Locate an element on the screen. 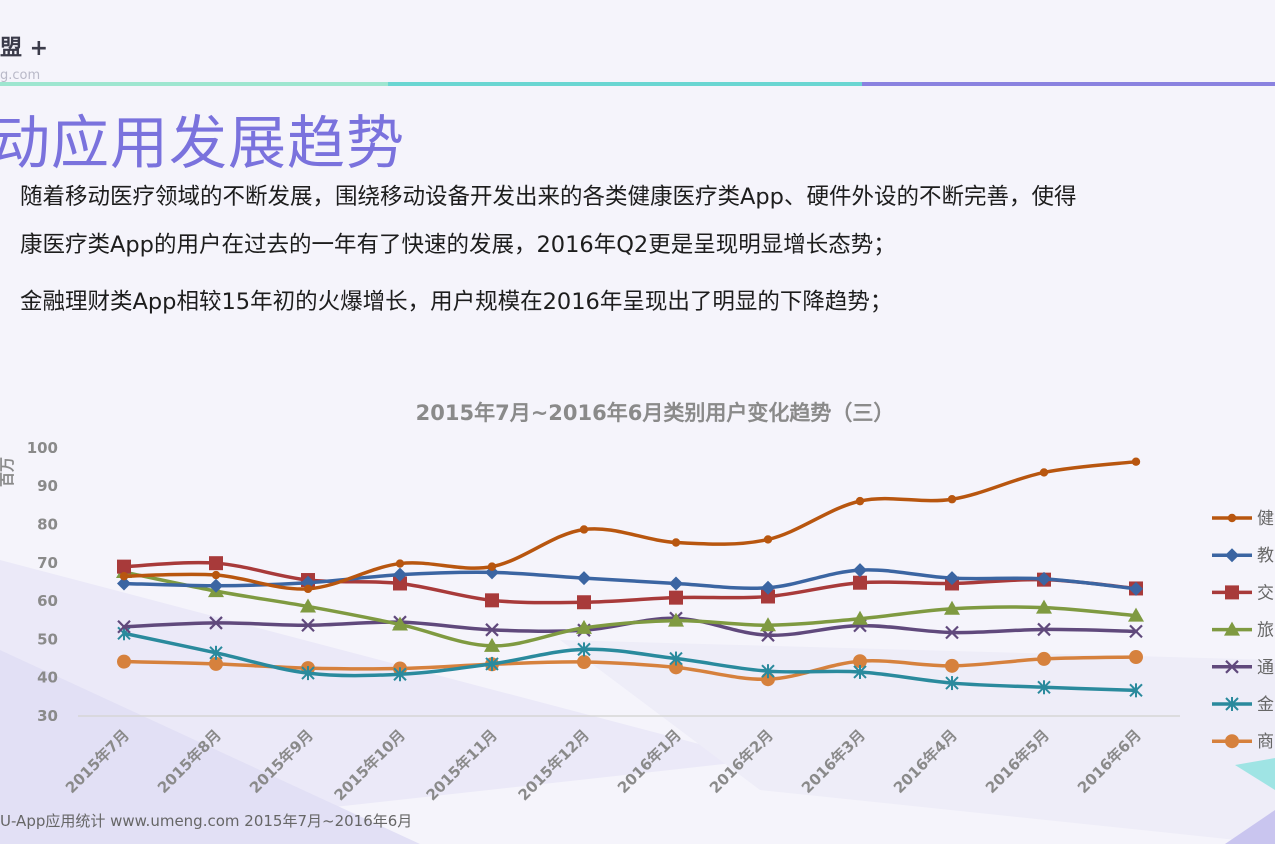  page-title: 动应用发展趋势 is located at coordinates (203, 143).